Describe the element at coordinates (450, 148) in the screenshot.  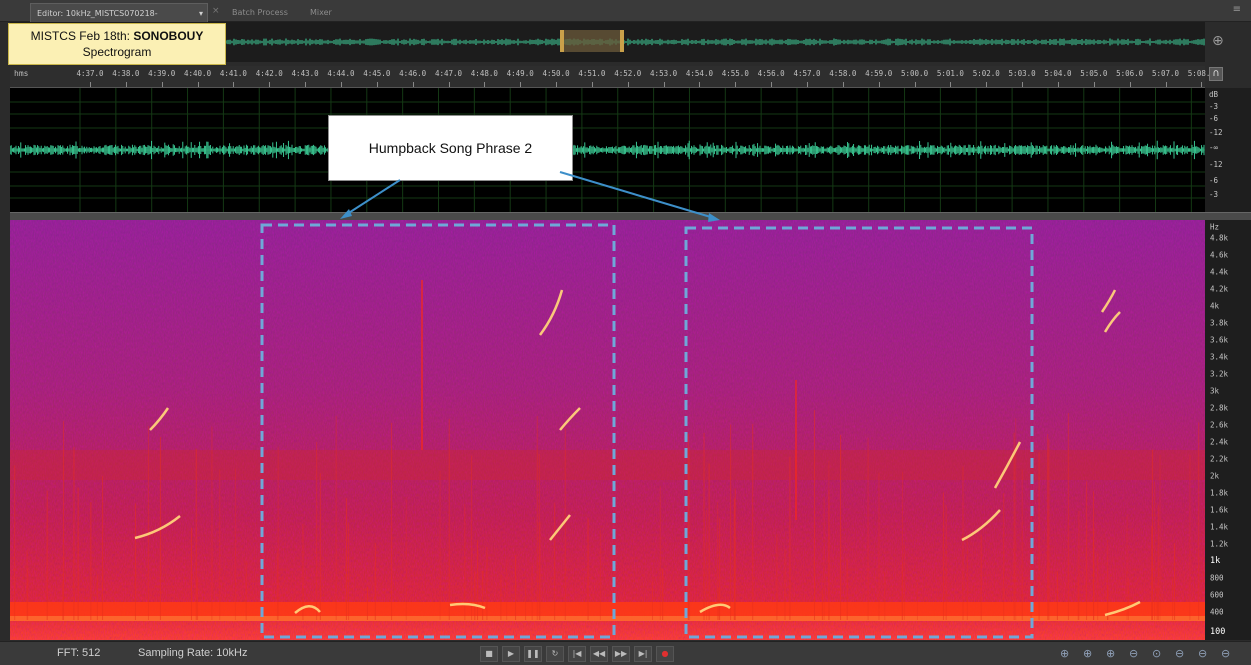
I see `annotation-label: Humpback Song Phrase 2` at that location.